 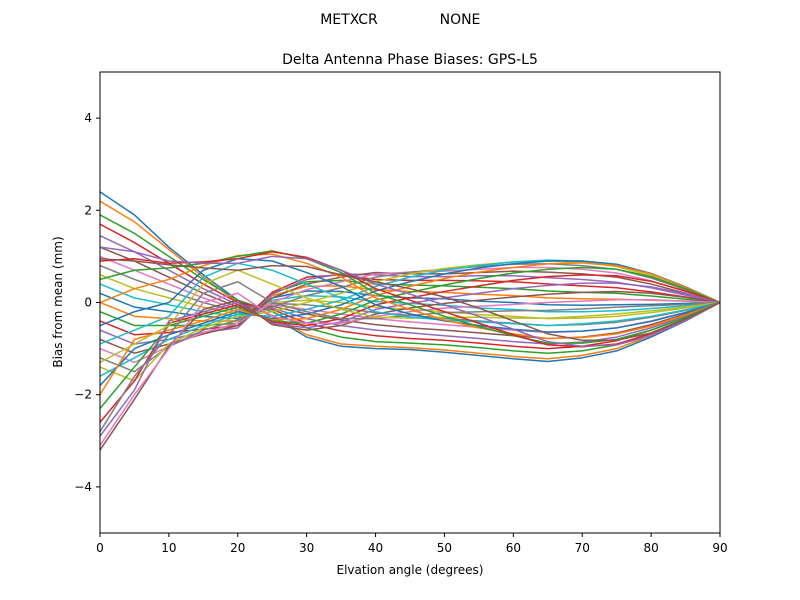 What do you see at coordinates (719, 548) in the screenshot?
I see `x-tick-label: 90` at bounding box center [719, 548].